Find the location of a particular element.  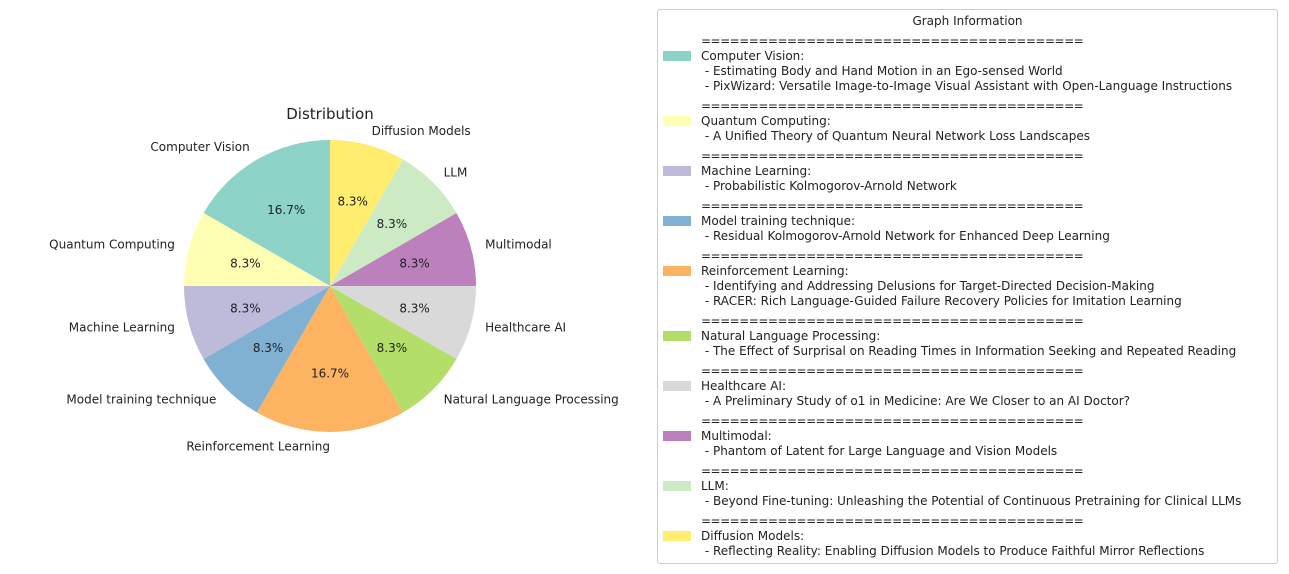

chart-title: Distribution is located at coordinates (330, 114).